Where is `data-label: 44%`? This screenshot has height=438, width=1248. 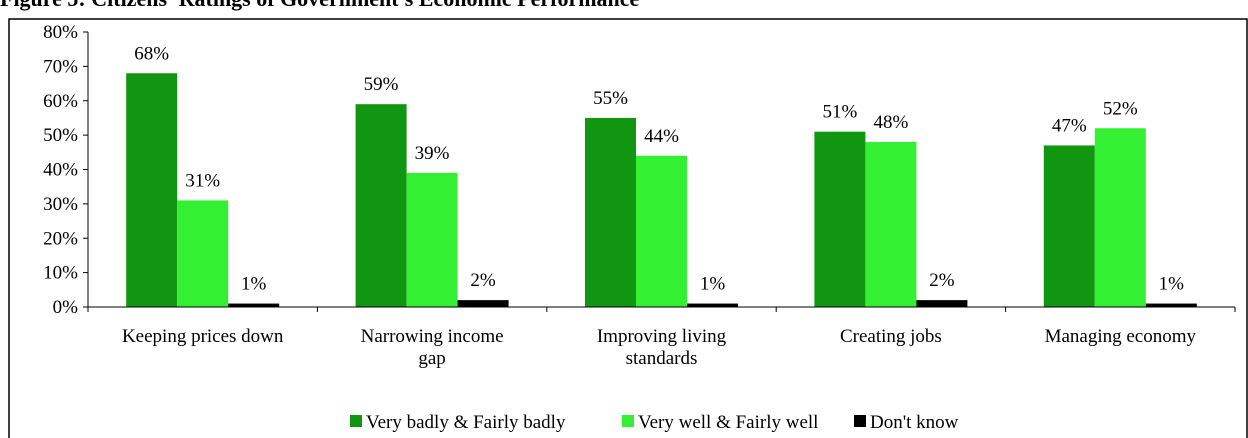 data-label: 44% is located at coordinates (661, 136).